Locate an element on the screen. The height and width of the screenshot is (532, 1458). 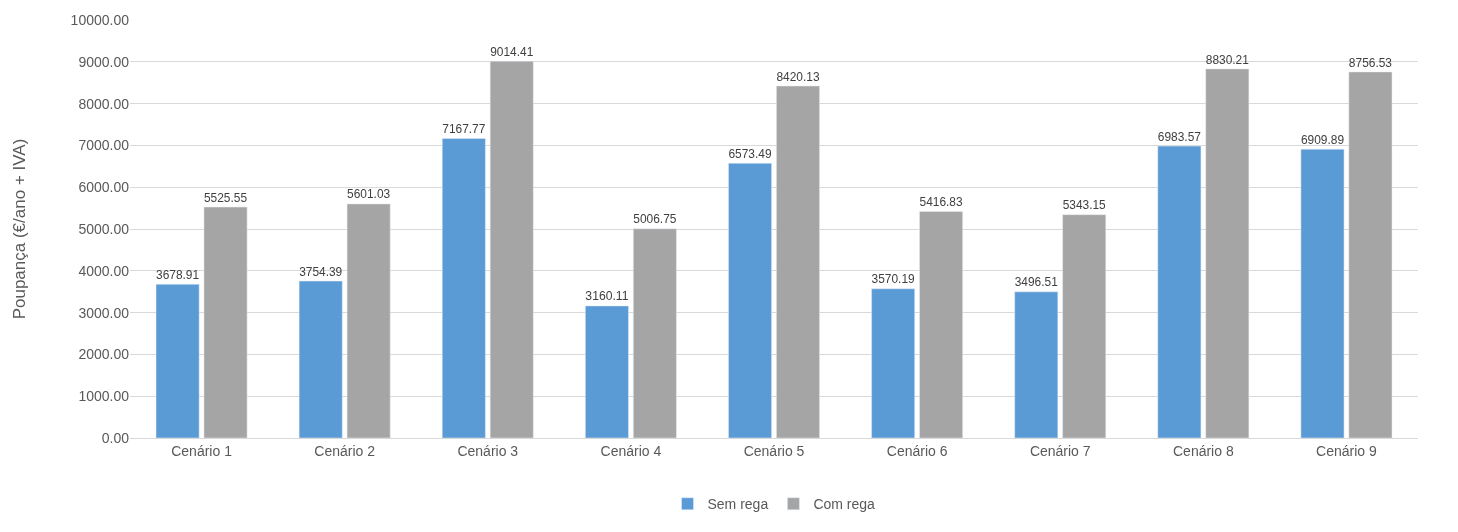
data-label: 5006.75 is located at coordinates (655, 219).